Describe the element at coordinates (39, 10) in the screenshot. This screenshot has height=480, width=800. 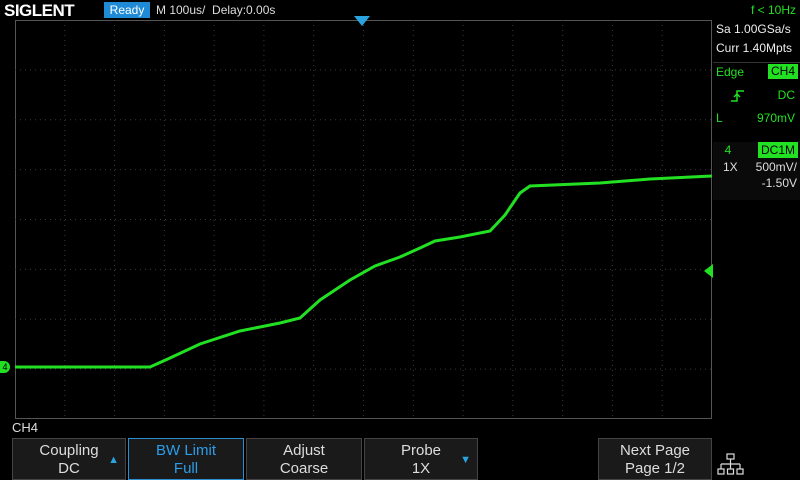
I see `brand-logo: SIGLENT` at that location.